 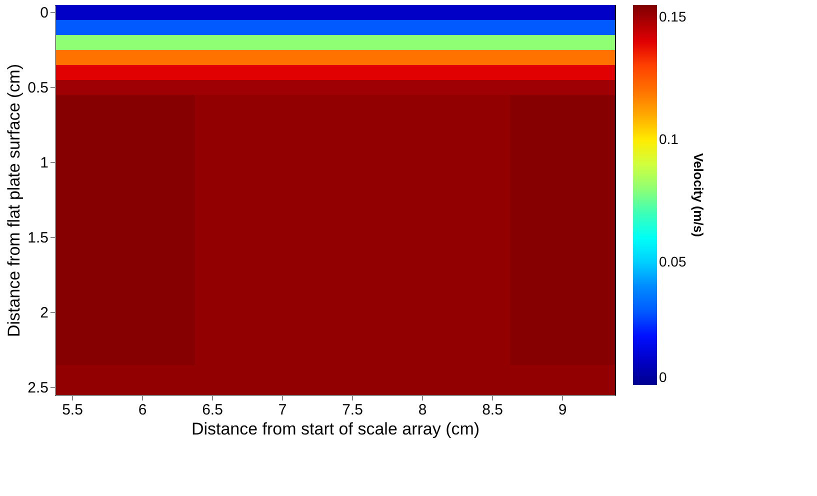 I want to click on y-tick-label: 0, so click(x=44, y=13).